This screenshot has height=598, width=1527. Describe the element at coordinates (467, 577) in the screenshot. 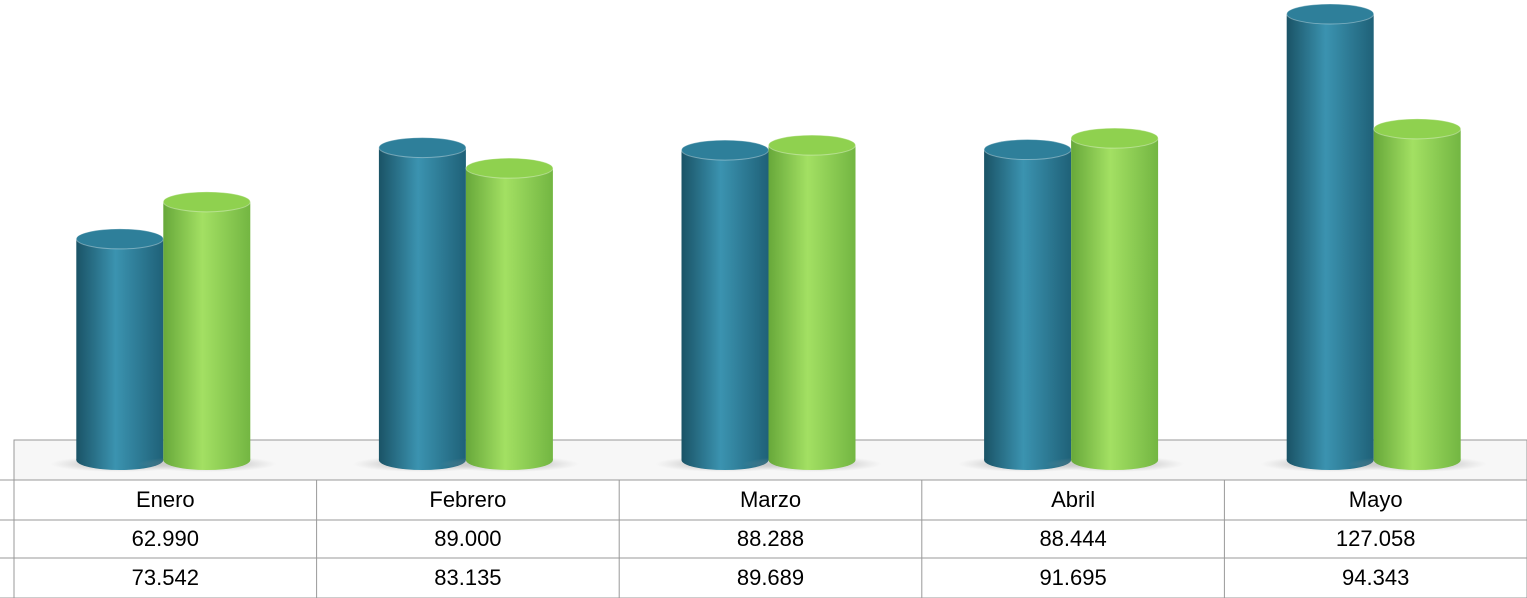

I see `table-value: 83.135` at that location.